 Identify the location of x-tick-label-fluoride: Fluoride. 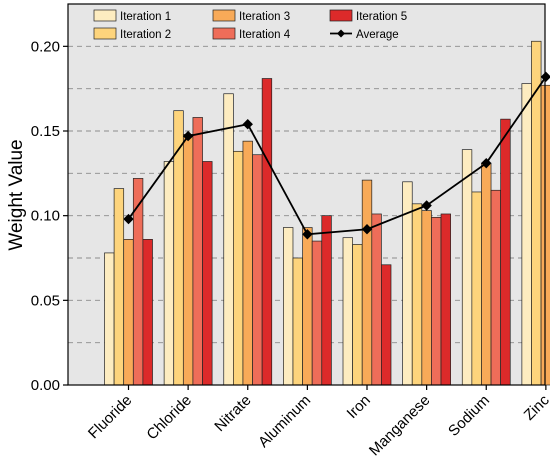
(110, 417).